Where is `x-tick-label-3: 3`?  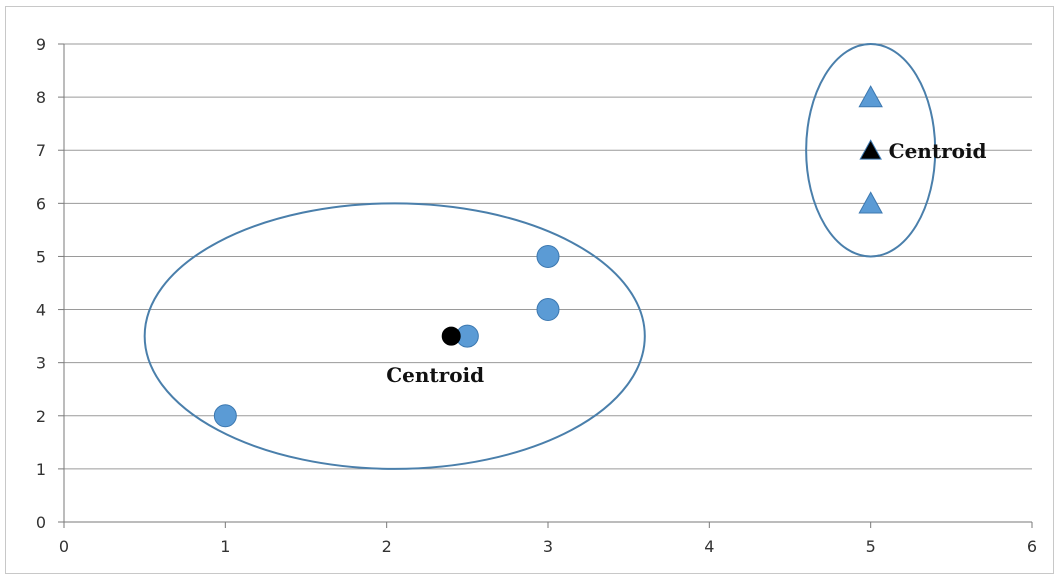
x-tick-label-3: 3 is located at coordinates (548, 546).